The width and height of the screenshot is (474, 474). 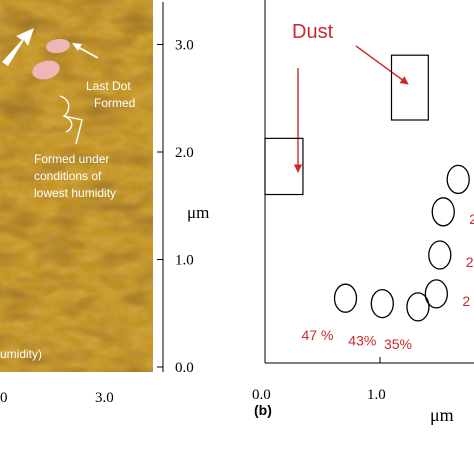 I want to click on humidity-label: 47 %, so click(x=318, y=335).